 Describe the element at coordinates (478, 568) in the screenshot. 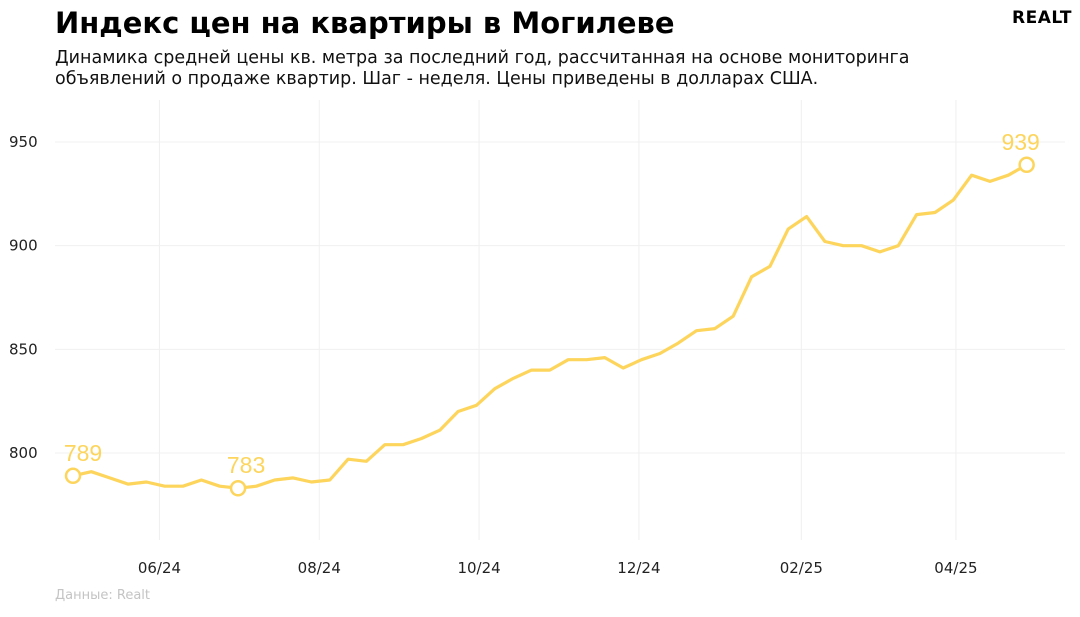

I see `x-tick-label: 10/24` at that location.